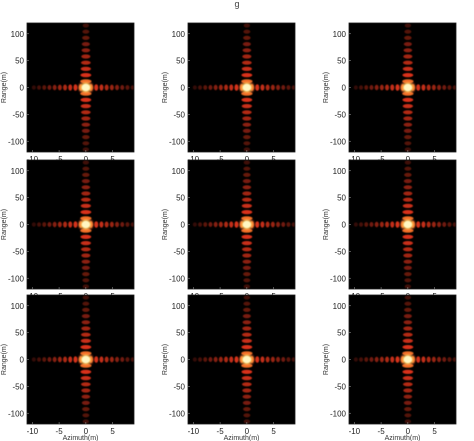 The height and width of the screenshot is (441, 474). Describe the element at coordinates (18, 386) in the screenshot. I see `y-tick-label: -50` at that location.